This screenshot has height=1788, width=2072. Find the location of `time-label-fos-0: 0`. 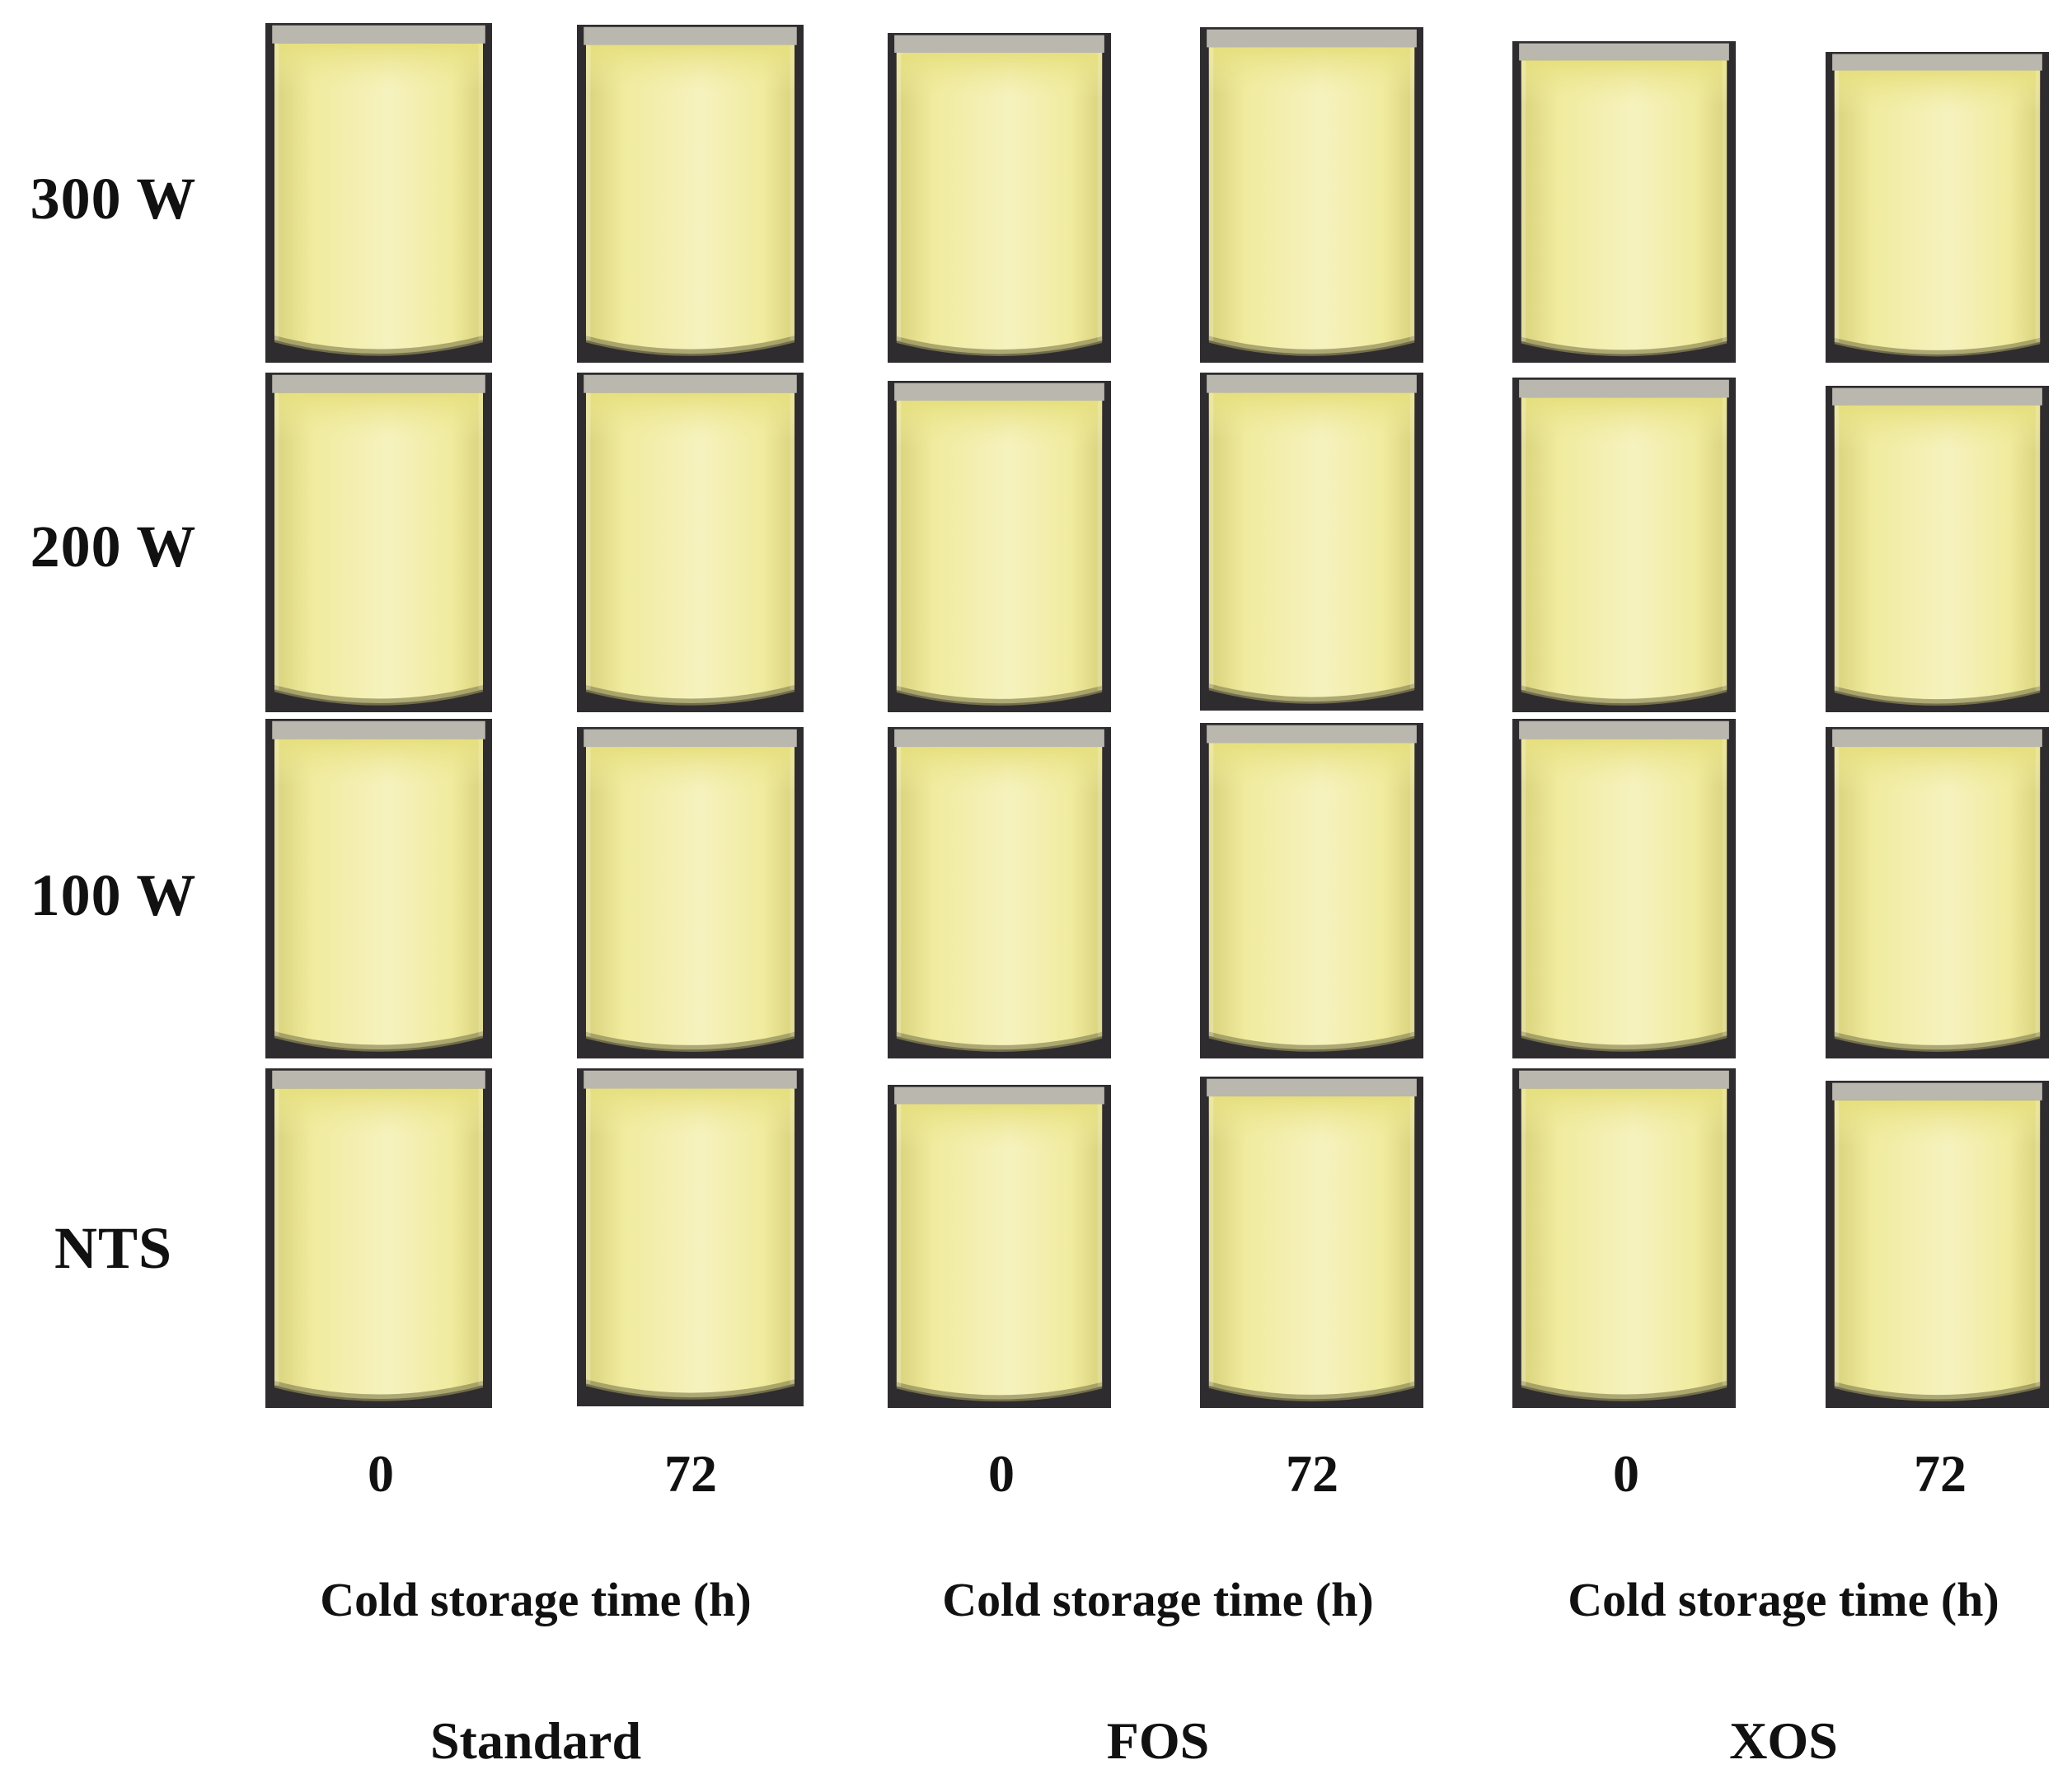

time-label-fos-0: 0 is located at coordinates (1001, 1473).